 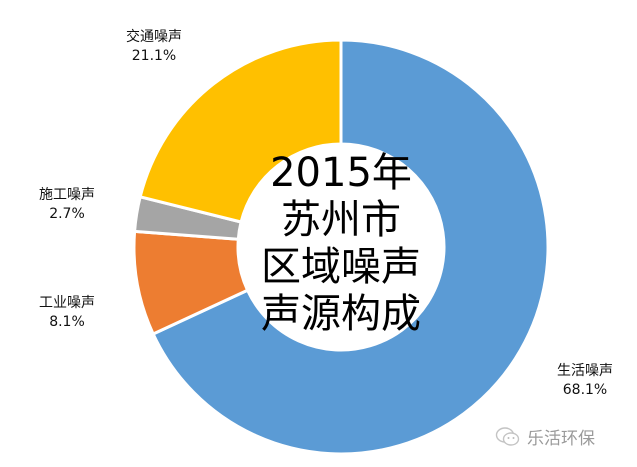 I want to click on label-value: 21.1%, so click(x=154, y=56).